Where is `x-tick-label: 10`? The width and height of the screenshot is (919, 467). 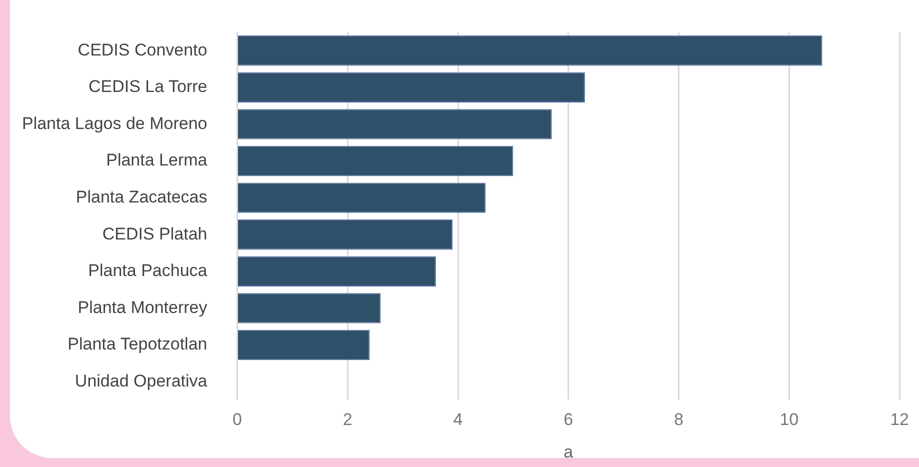
x-tick-label: 10 is located at coordinates (789, 420).